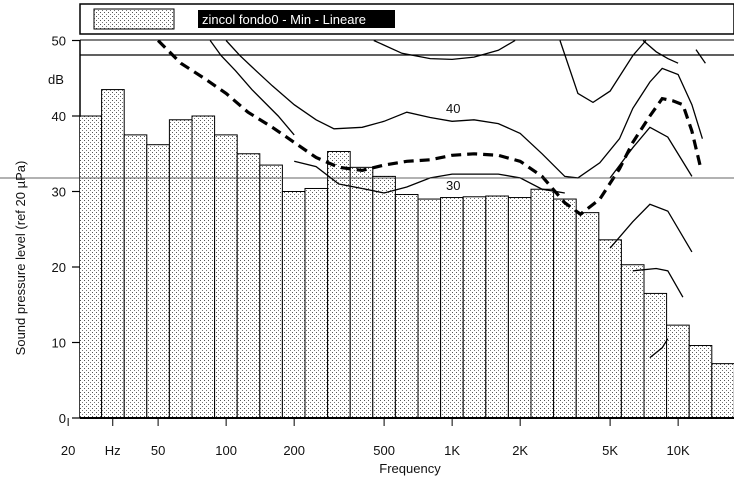 This screenshot has height=483, width=734. Describe the element at coordinates (59, 267) in the screenshot. I see `y-tick-label: 20` at that location.